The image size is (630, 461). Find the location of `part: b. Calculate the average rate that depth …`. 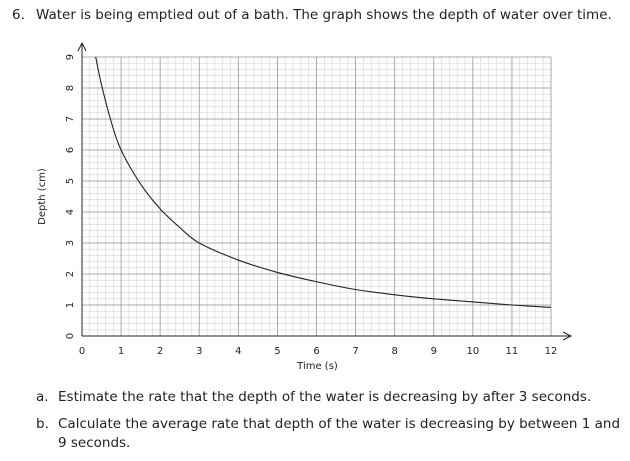

part: b. Calculate the average rate that depth … is located at coordinates (331, 434).